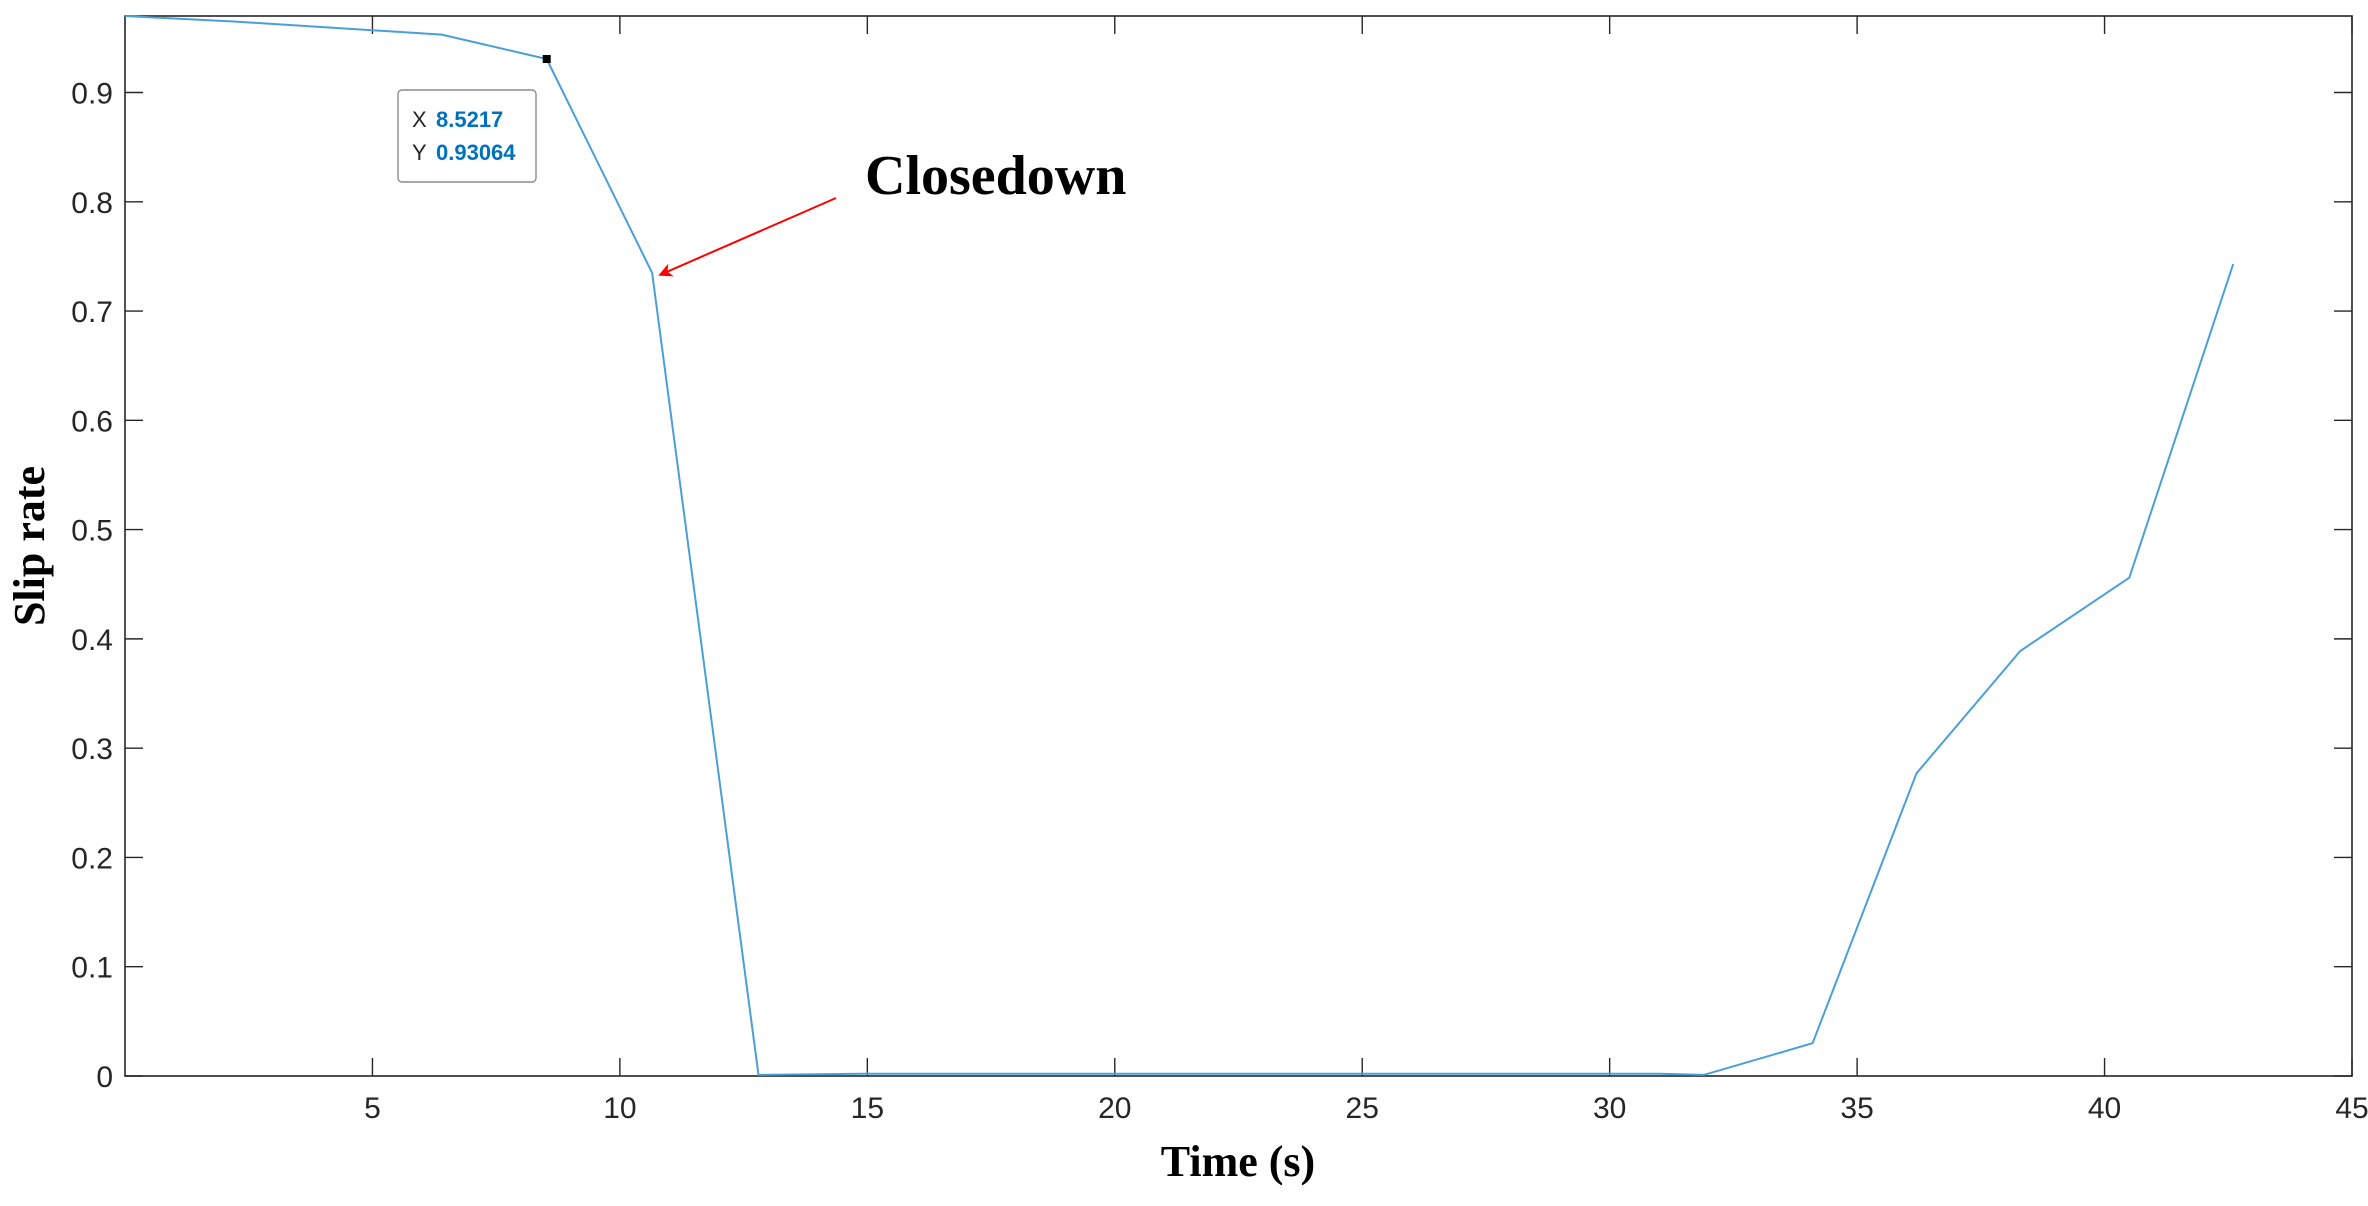 This screenshot has height=1206, width=2368. I want to click on closedown-arrow, so click(747, 237).